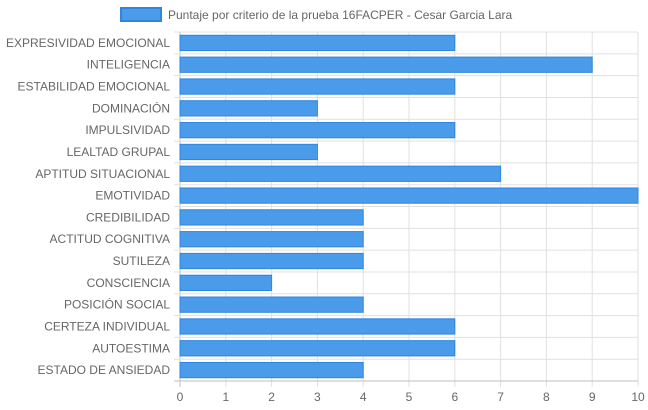 The height and width of the screenshot is (410, 648). I want to click on legend-swatch, so click(141, 14).